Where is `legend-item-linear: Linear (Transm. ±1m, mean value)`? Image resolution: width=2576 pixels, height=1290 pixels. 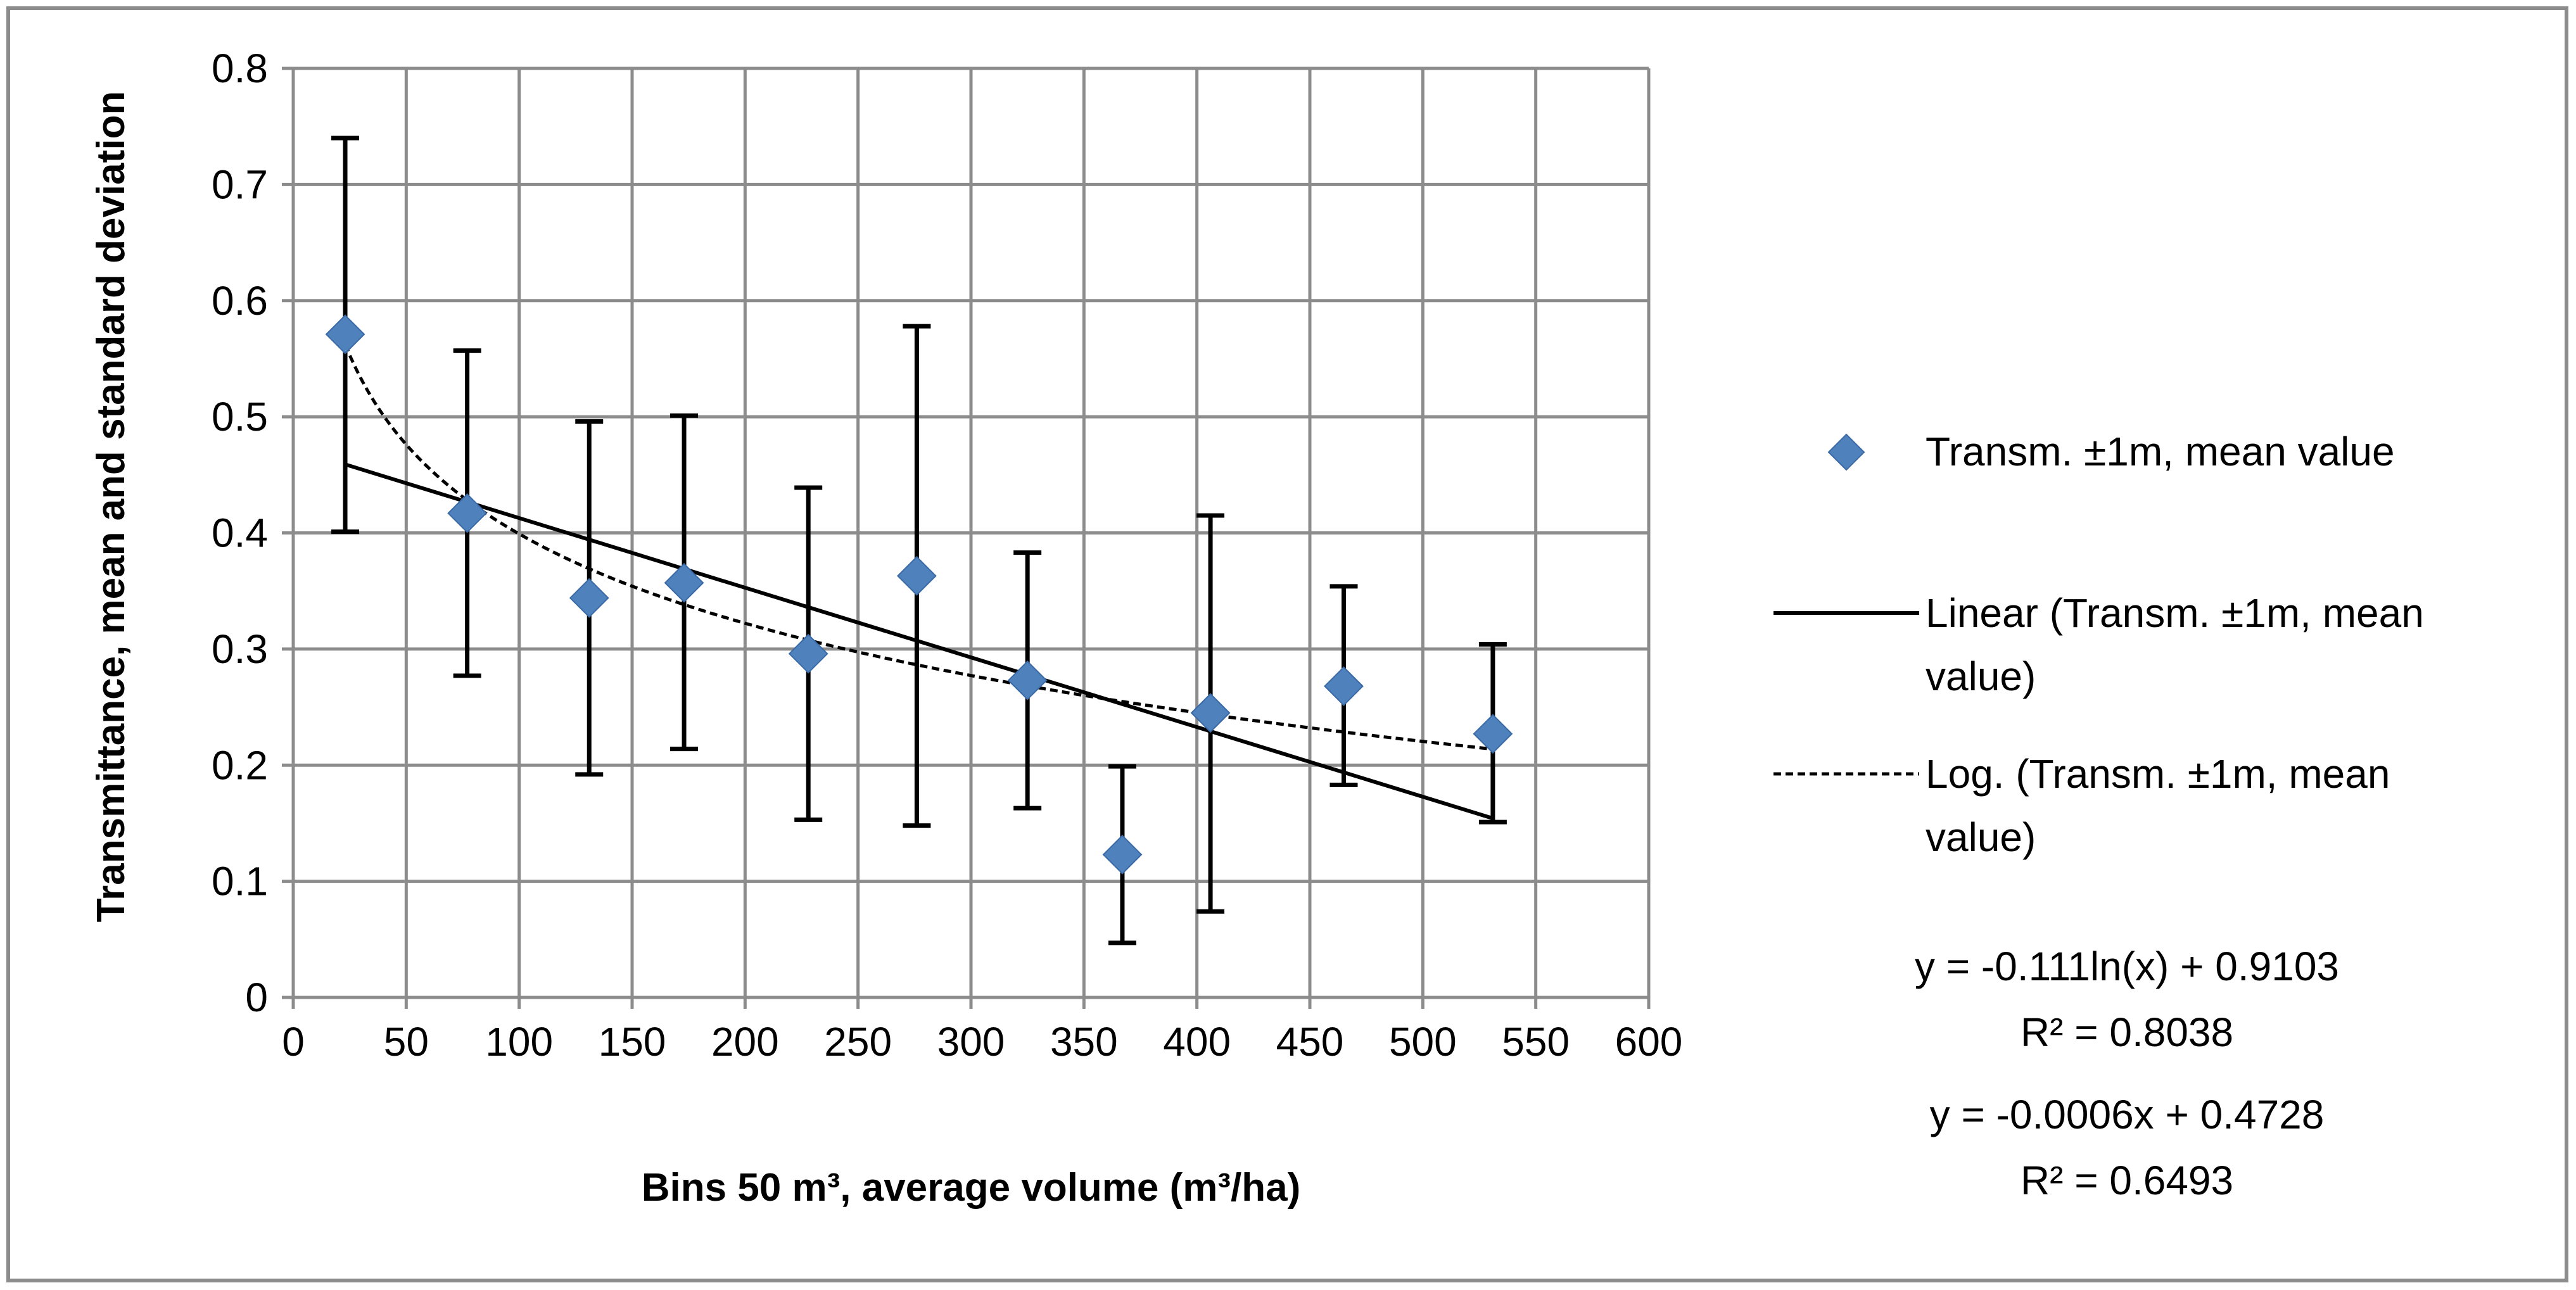 legend-item-linear: Linear (Transm. ±1m, mean value) is located at coordinates (2098, 644).